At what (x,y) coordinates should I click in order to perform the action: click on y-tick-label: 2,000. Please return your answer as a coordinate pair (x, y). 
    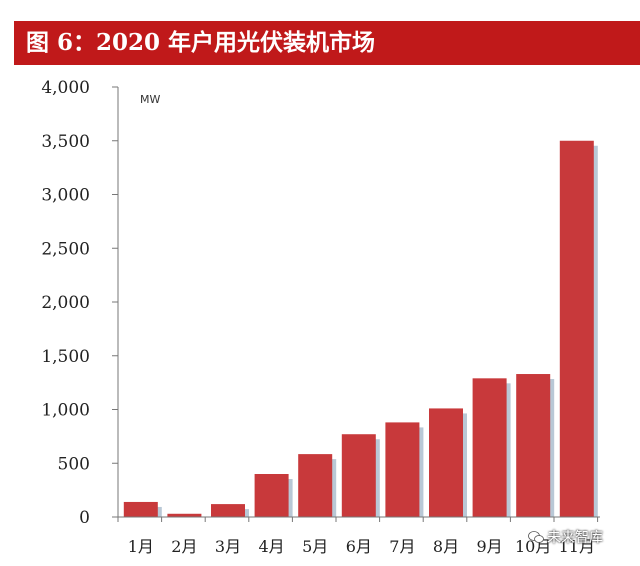
    Looking at the image, I should click on (65, 303).